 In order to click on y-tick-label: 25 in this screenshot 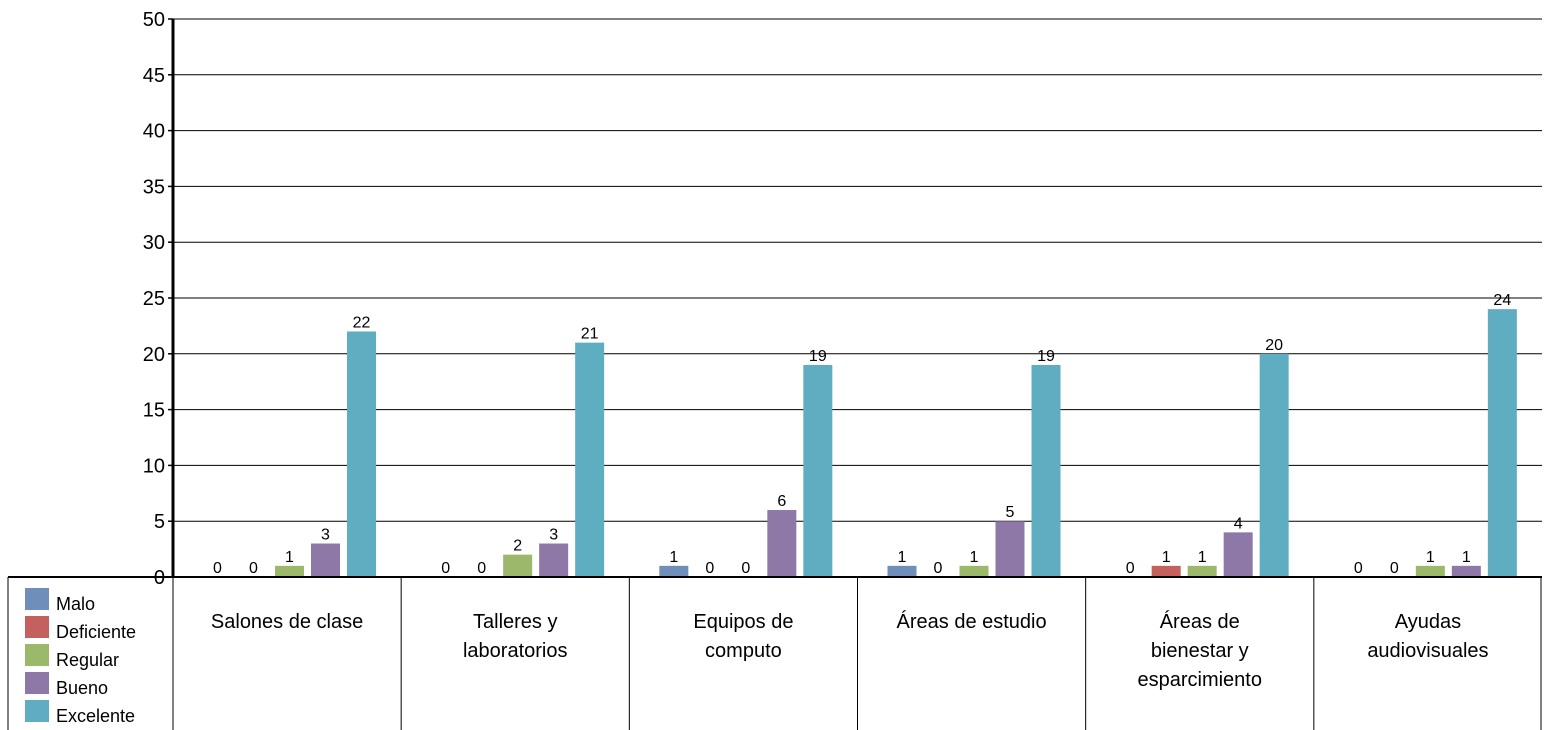, I will do `click(154, 299)`.